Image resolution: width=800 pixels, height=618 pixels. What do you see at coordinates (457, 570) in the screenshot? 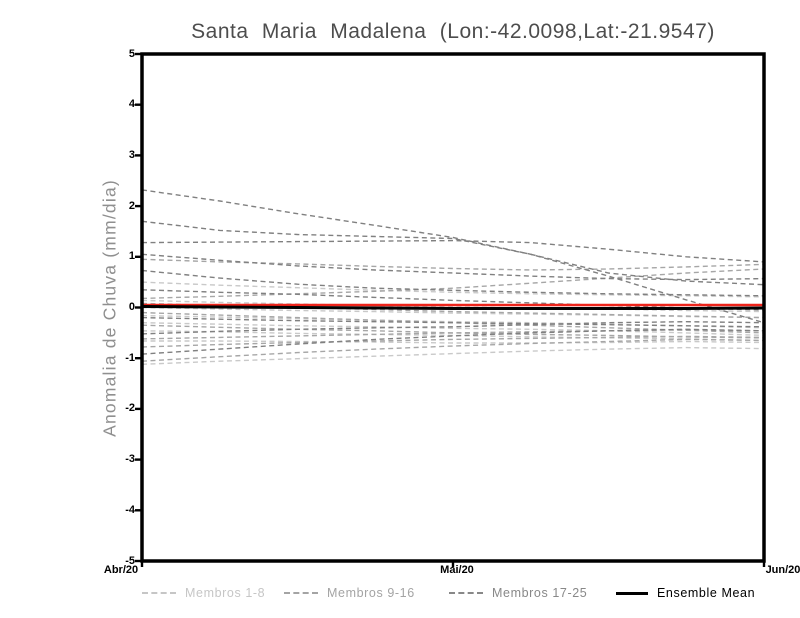
I see `x-tick-label: Mai/20` at bounding box center [457, 570].